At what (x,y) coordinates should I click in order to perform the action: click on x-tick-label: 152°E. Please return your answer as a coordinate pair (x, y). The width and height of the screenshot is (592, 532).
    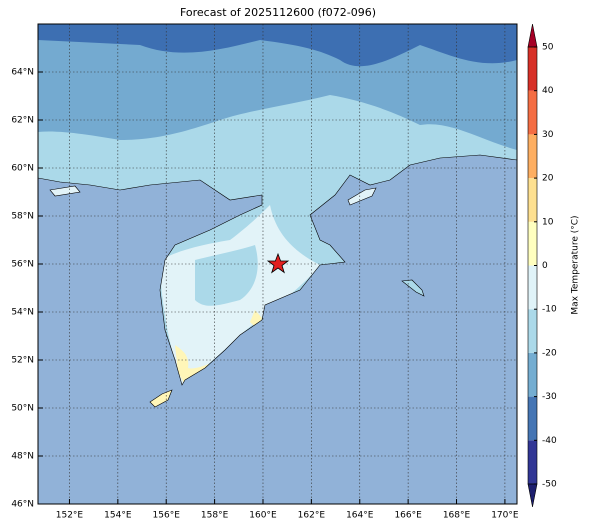
    Looking at the image, I should click on (70, 516).